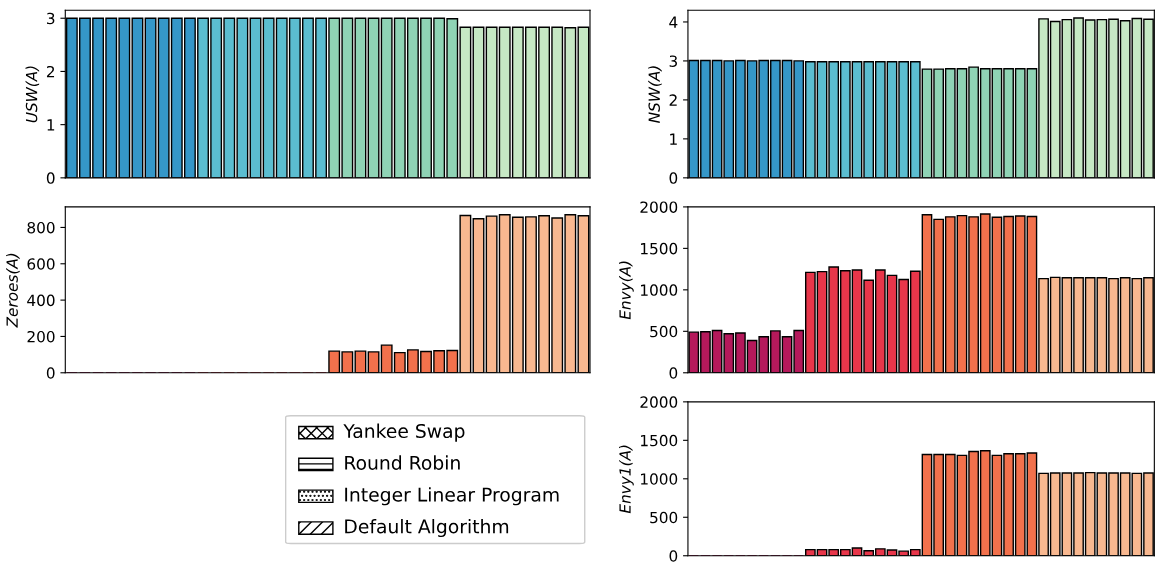  What do you see at coordinates (427, 528) in the screenshot?
I see `text: Default Algorithm` at bounding box center [427, 528].